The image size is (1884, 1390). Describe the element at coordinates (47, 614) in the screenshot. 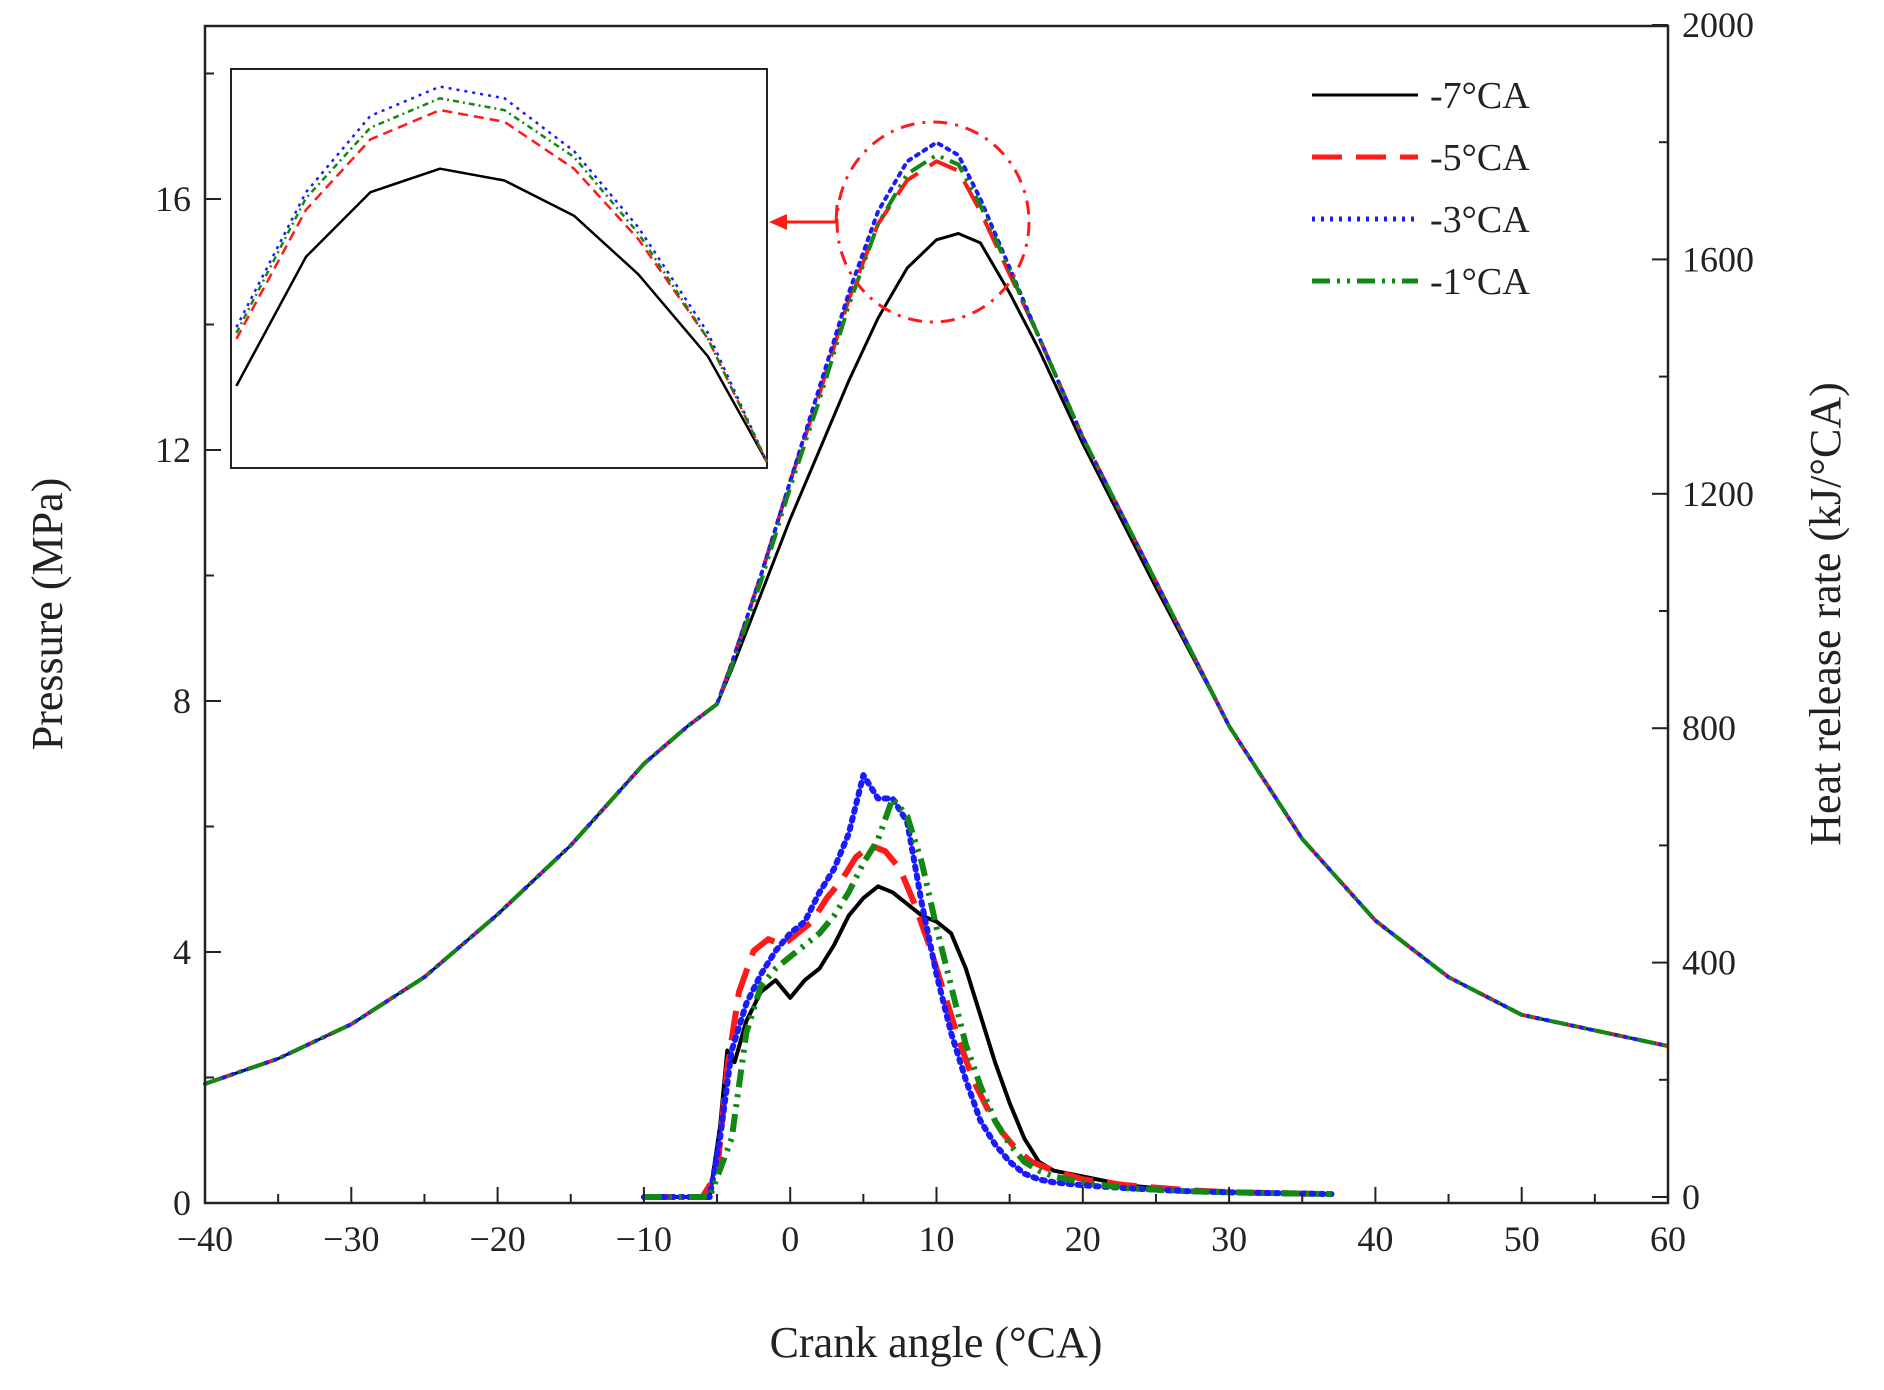

I see `y-left-axis-title: Pressure (MPa)` at that location.